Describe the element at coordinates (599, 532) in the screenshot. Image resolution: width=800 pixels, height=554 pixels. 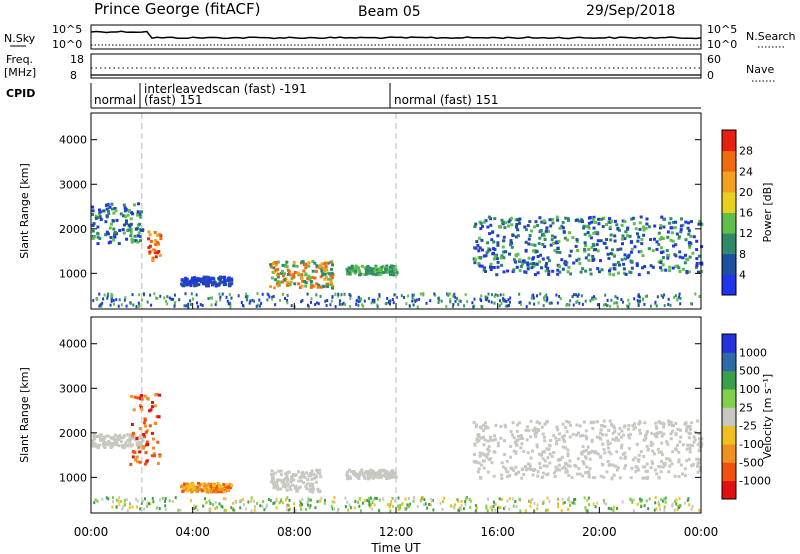
I see `x-tick-label: 20:00` at that location.